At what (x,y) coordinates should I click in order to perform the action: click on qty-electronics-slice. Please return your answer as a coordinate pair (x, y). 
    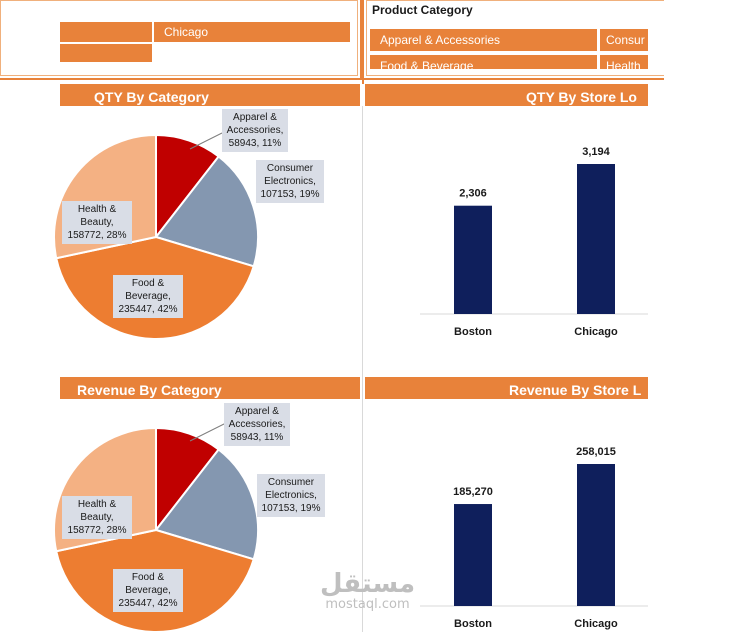
    Looking at the image, I should click on (206, 211).